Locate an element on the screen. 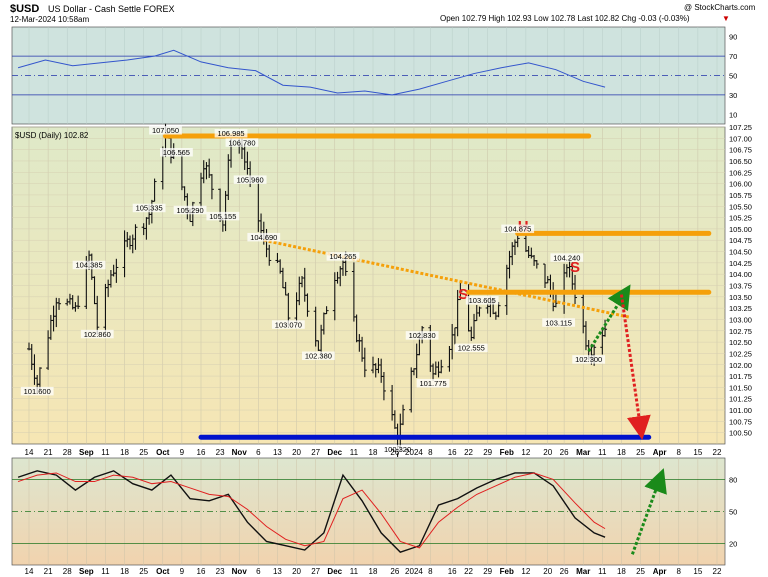  price-label: 105.960 is located at coordinates (250, 179).